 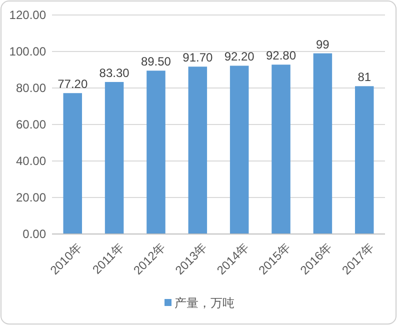 I want to click on y-tick-label: 0.00, so click(x=34, y=234).